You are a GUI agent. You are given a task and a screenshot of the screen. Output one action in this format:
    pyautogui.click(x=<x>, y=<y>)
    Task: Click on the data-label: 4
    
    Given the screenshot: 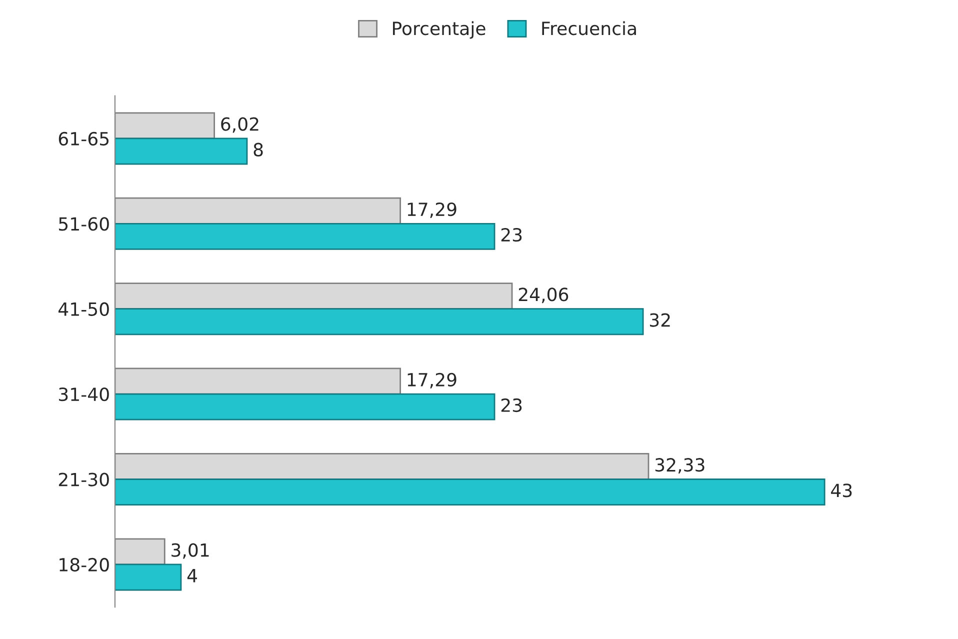 What is the action you would take?
    pyautogui.click(x=192, y=575)
    